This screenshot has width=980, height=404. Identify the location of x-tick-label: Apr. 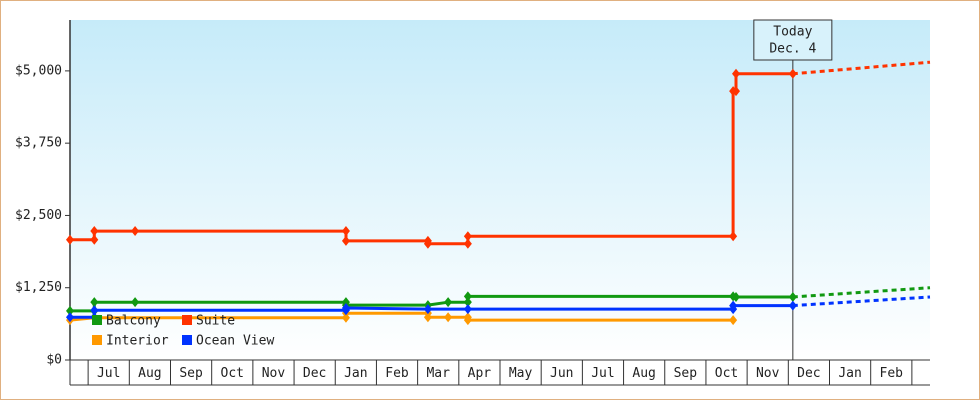
(480, 373).